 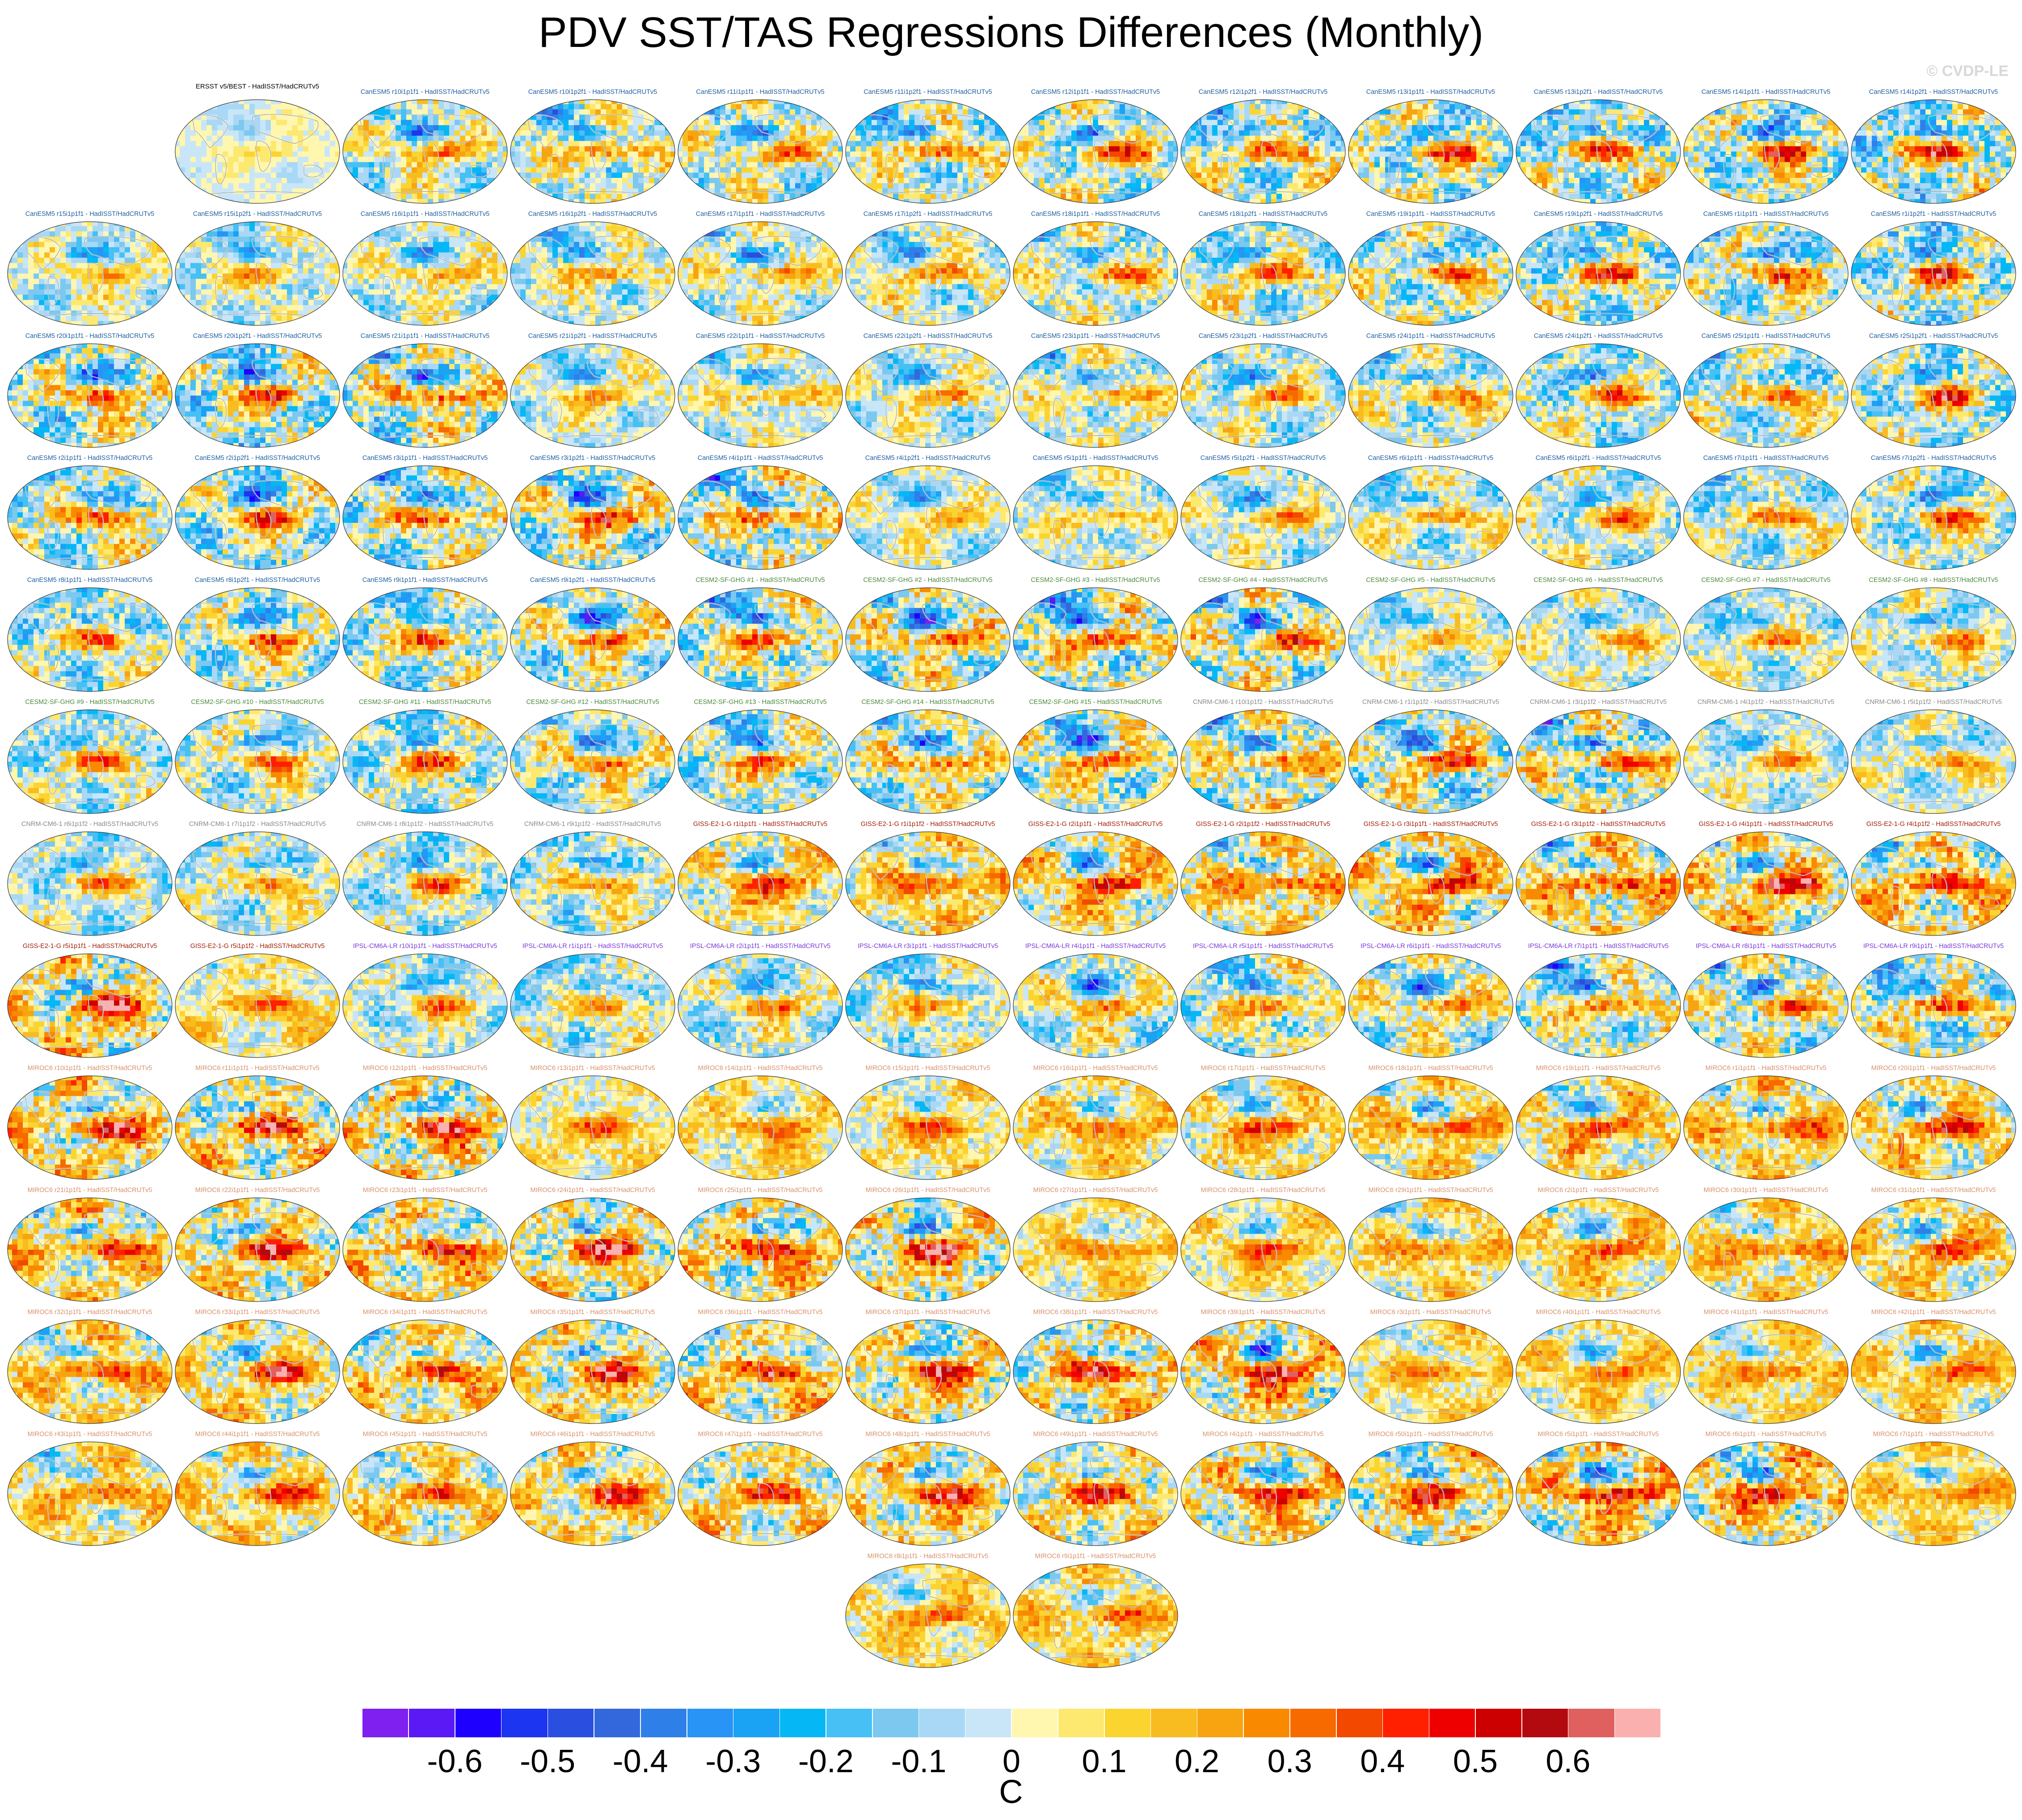 What do you see at coordinates (593, 1367) in the screenshot?
I see `map-panel: MIROC6 r35i1p1f1 - HadISST/HadCRUTv5` at bounding box center [593, 1367].